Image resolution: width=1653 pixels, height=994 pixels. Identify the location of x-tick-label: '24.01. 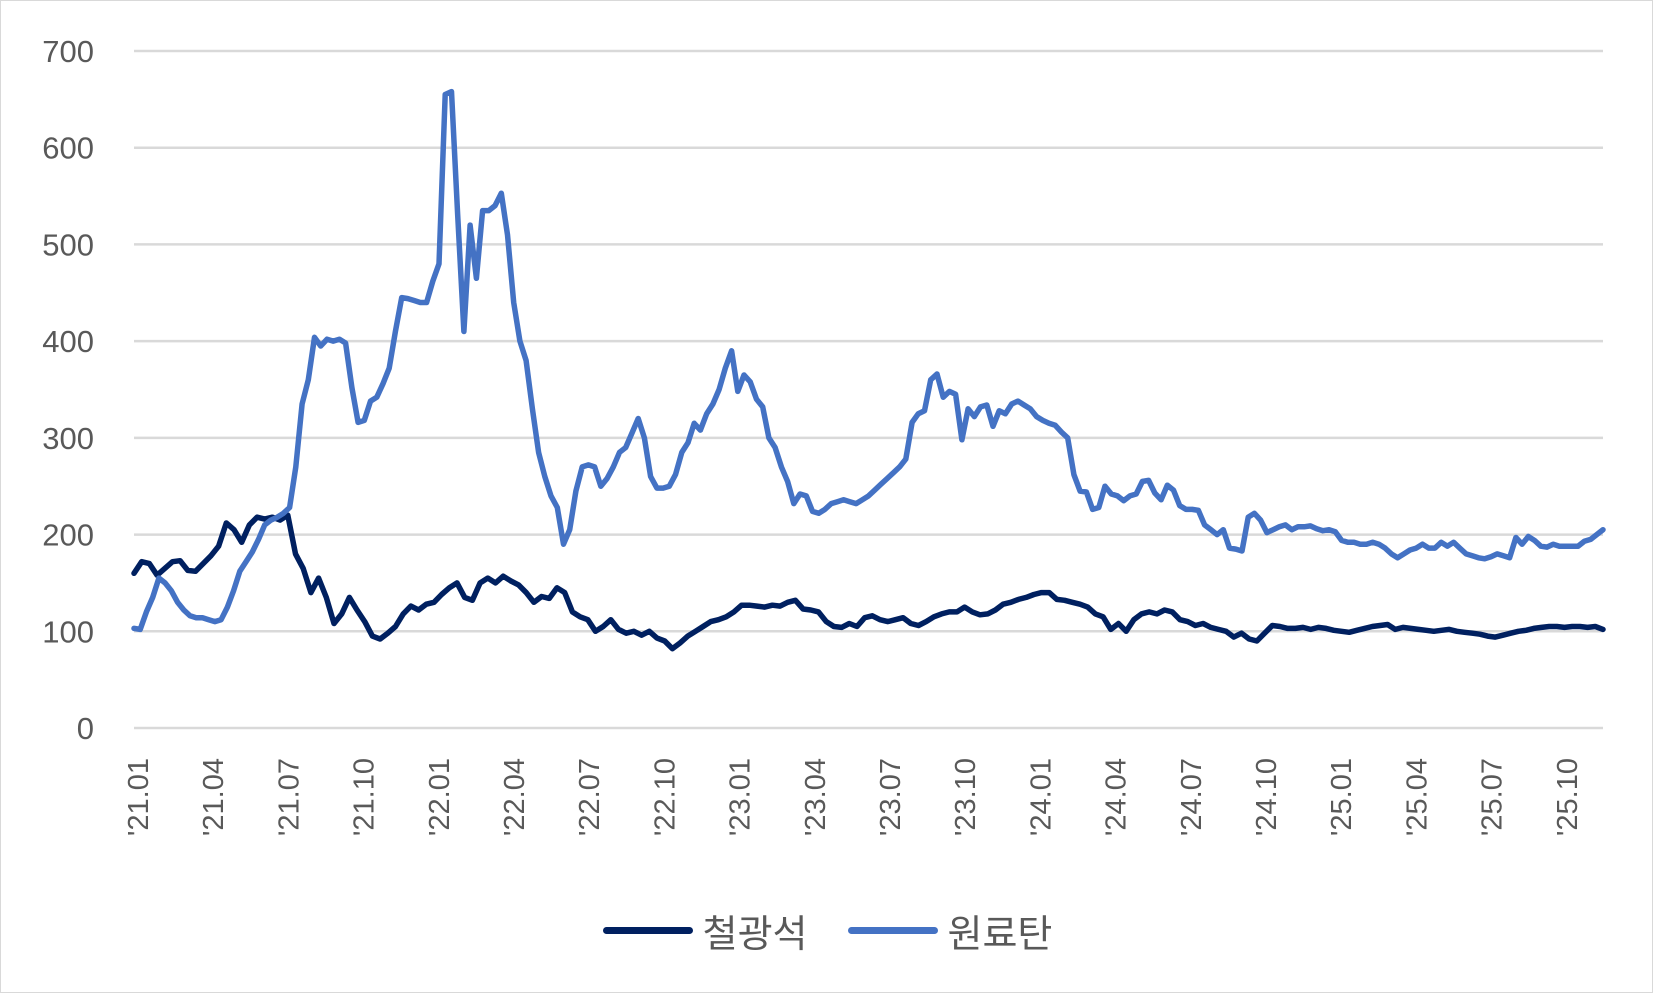
(1041, 797).